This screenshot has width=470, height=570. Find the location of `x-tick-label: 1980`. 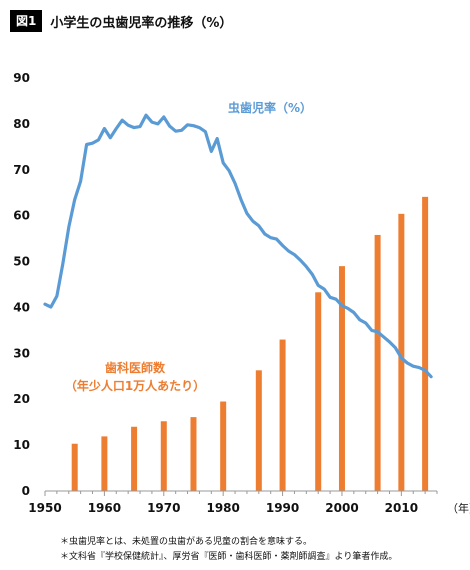

x-tick-label: 1980 is located at coordinates (222, 508).